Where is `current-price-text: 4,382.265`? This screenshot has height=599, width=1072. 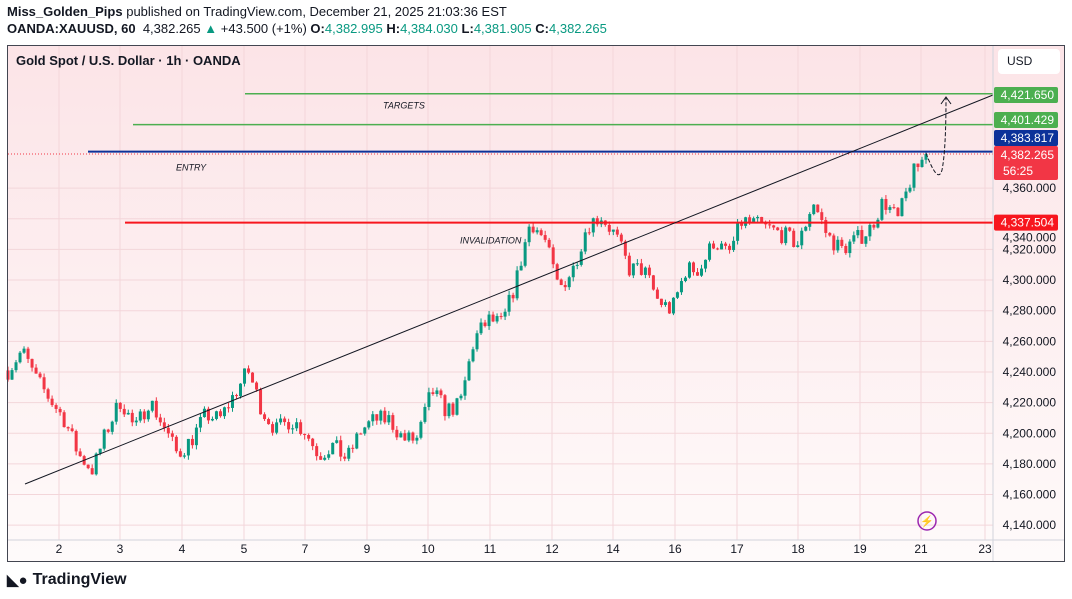
current-price-text: 4,382.265 is located at coordinates (1028, 155).